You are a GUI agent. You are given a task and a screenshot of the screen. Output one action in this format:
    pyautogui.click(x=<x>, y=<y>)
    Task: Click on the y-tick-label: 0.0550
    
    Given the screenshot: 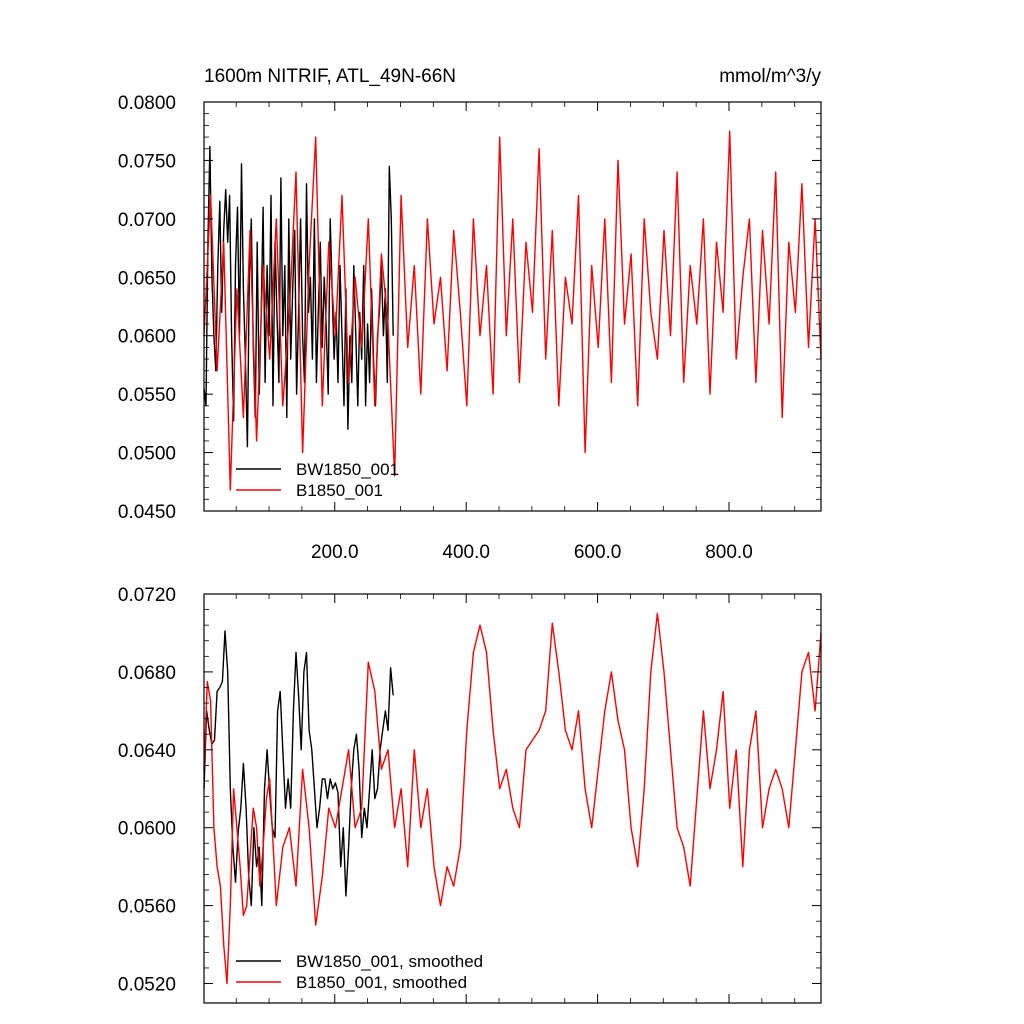 What is the action you would take?
    pyautogui.click(x=147, y=395)
    